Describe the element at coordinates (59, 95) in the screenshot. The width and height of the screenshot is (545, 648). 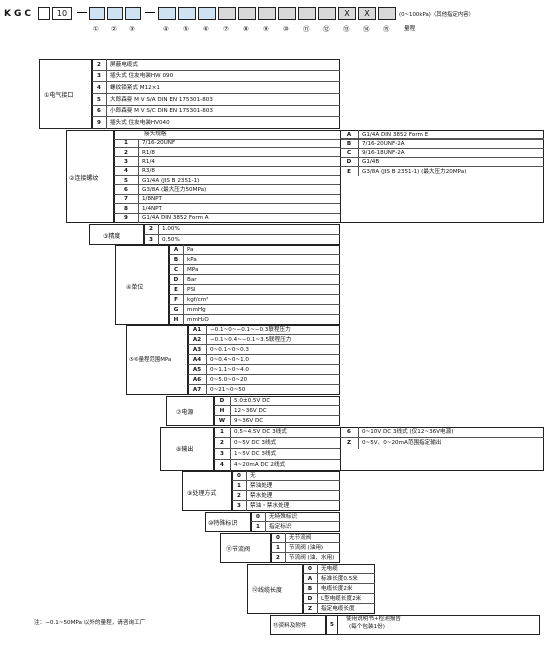
I see `section-label: ①电气接口` at that location.